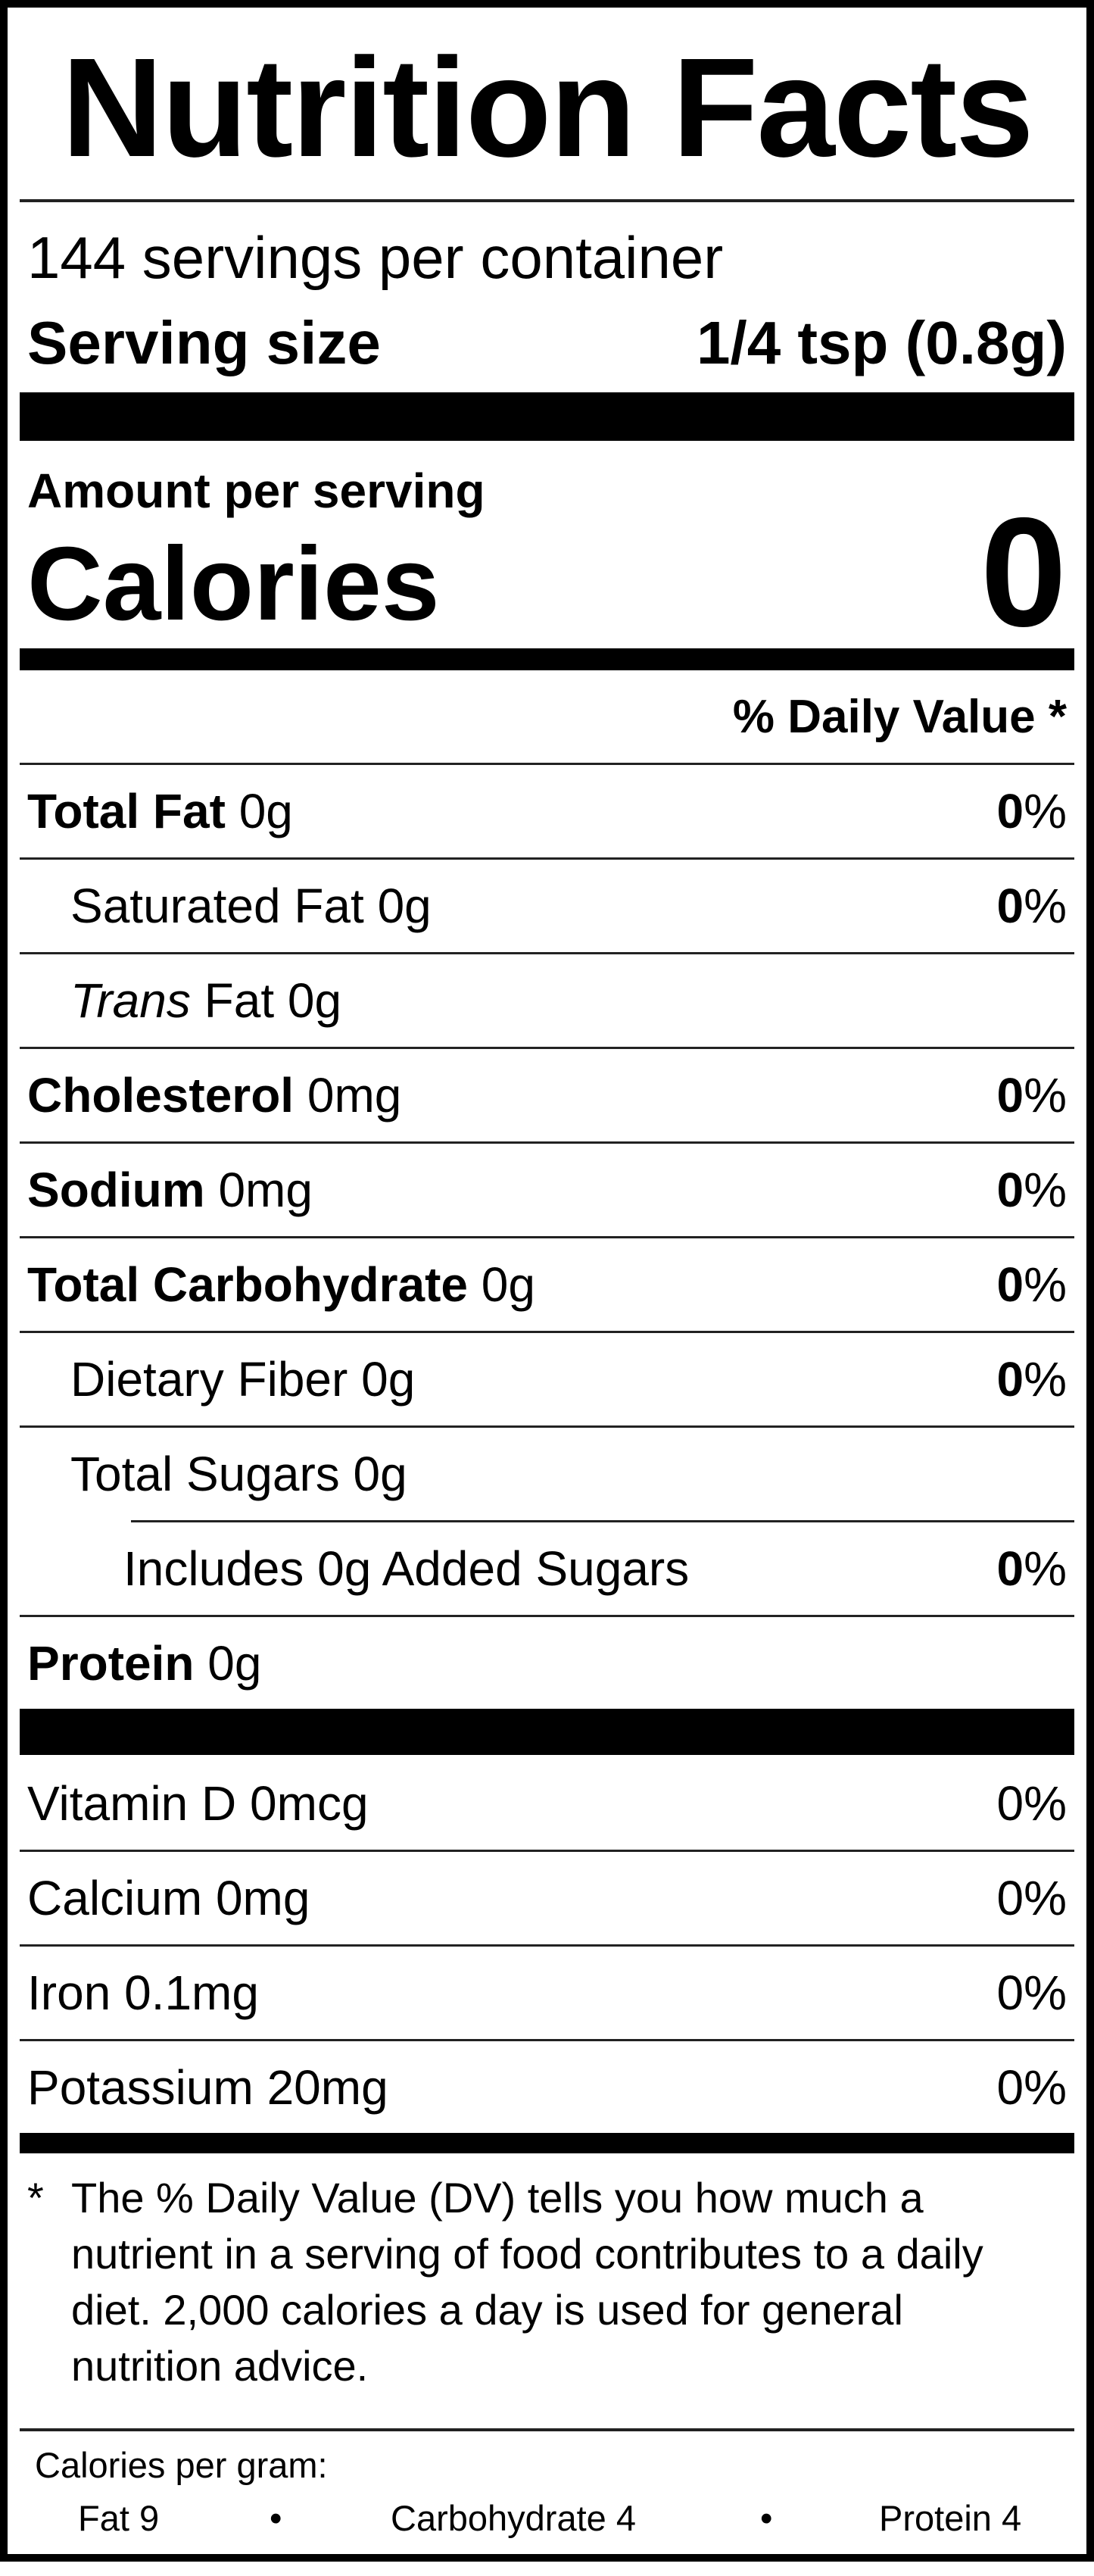  What do you see at coordinates (547, 811) in the screenshot?
I see `nutrient-row-total-fat: Total Fat 0g 0%` at bounding box center [547, 811].